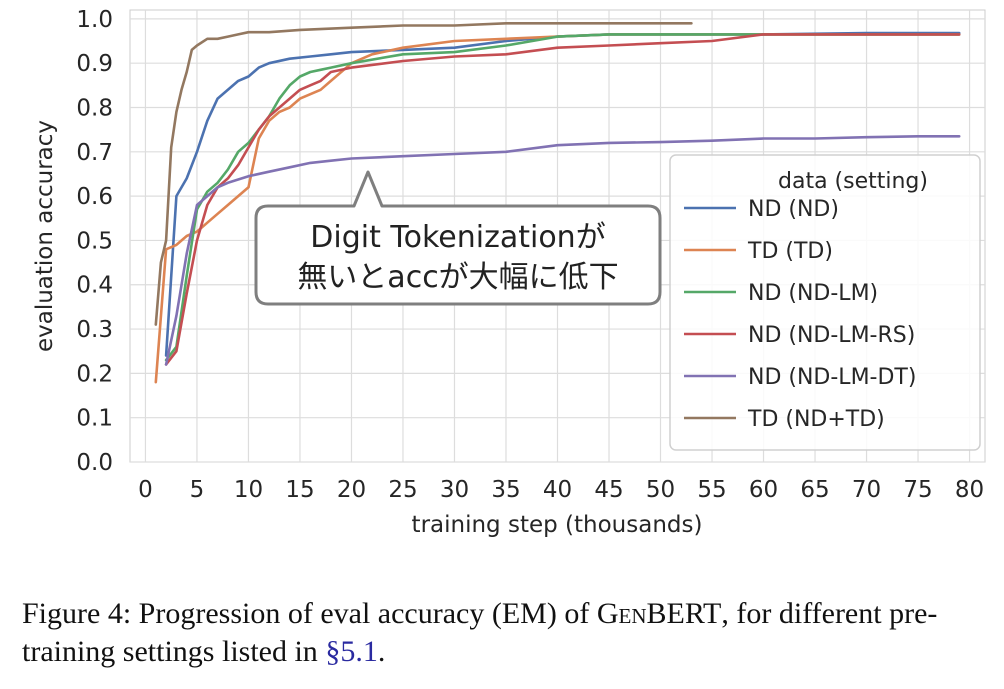 The height and width of the screenshot is (689, 1004). What do you see at coordinates (917, 490) in the screenshot?
I see `x-tick-label: 75` at bounding box center [917, 490].